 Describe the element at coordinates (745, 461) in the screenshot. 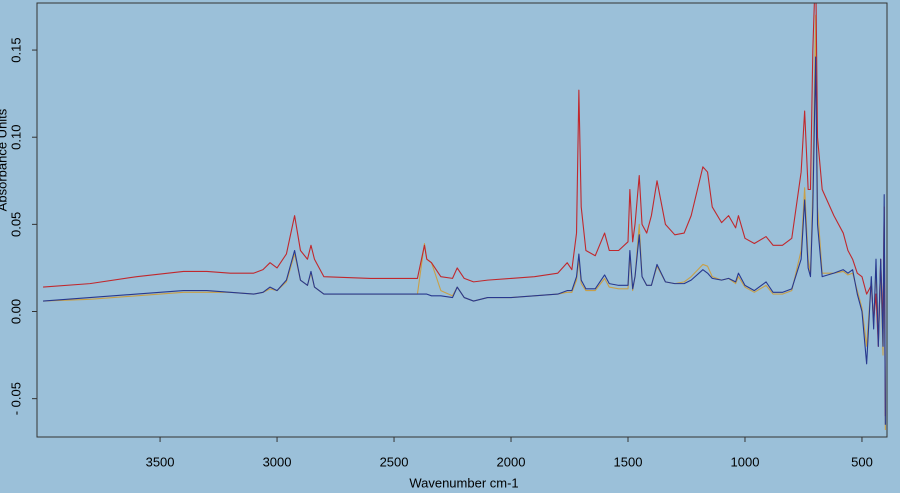

I see `x-tick-label: 1000` at that location.